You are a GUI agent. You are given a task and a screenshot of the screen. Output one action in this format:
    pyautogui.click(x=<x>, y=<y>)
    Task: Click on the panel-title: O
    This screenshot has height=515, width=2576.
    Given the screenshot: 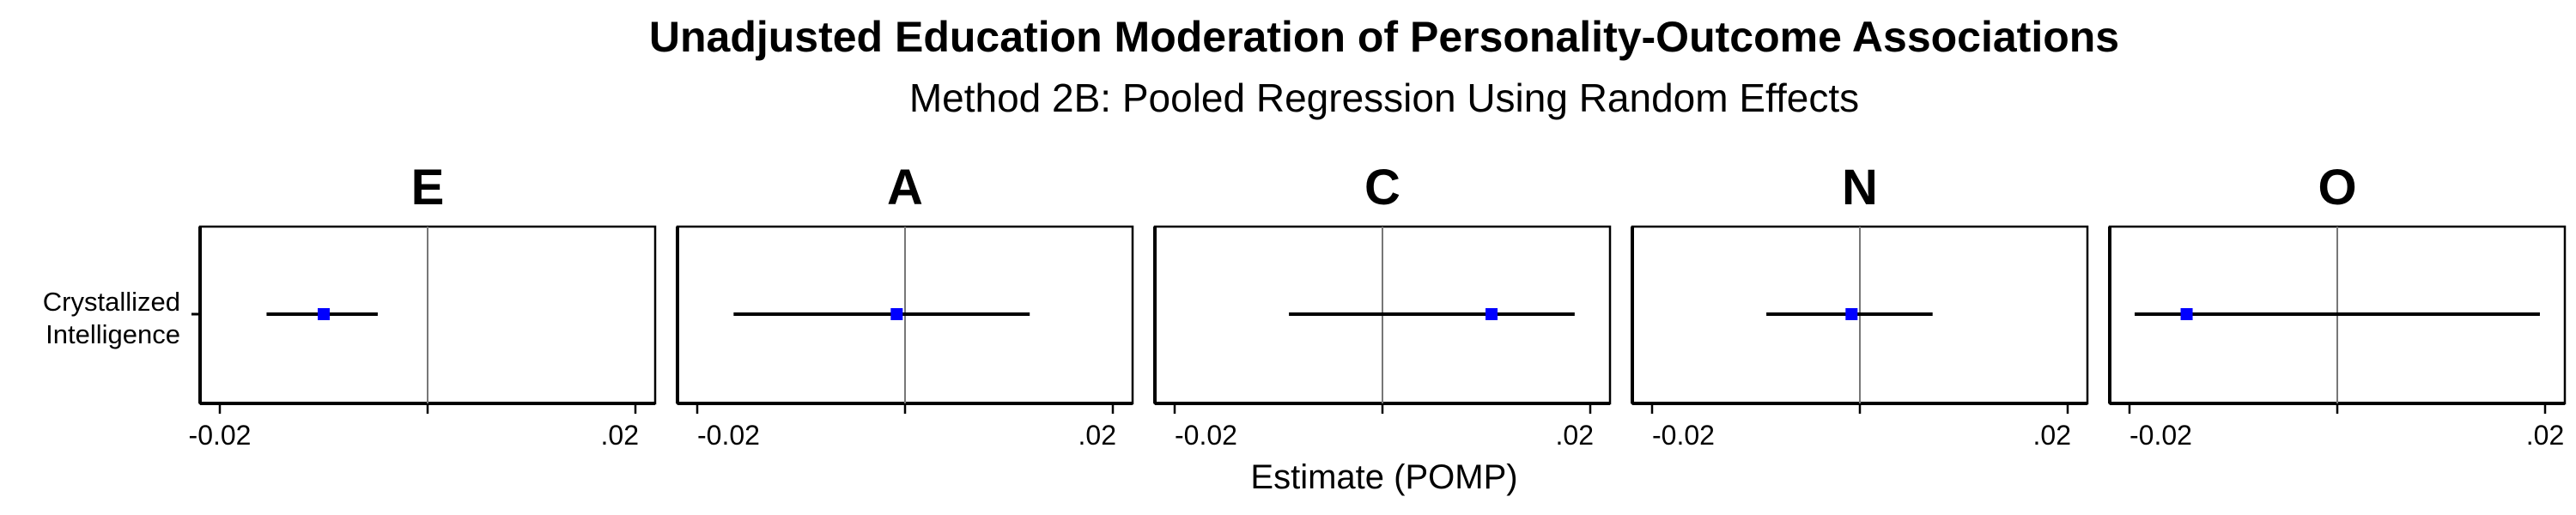 What is the action you would take?
    pyautogui.click(x=2337, y=187)
    